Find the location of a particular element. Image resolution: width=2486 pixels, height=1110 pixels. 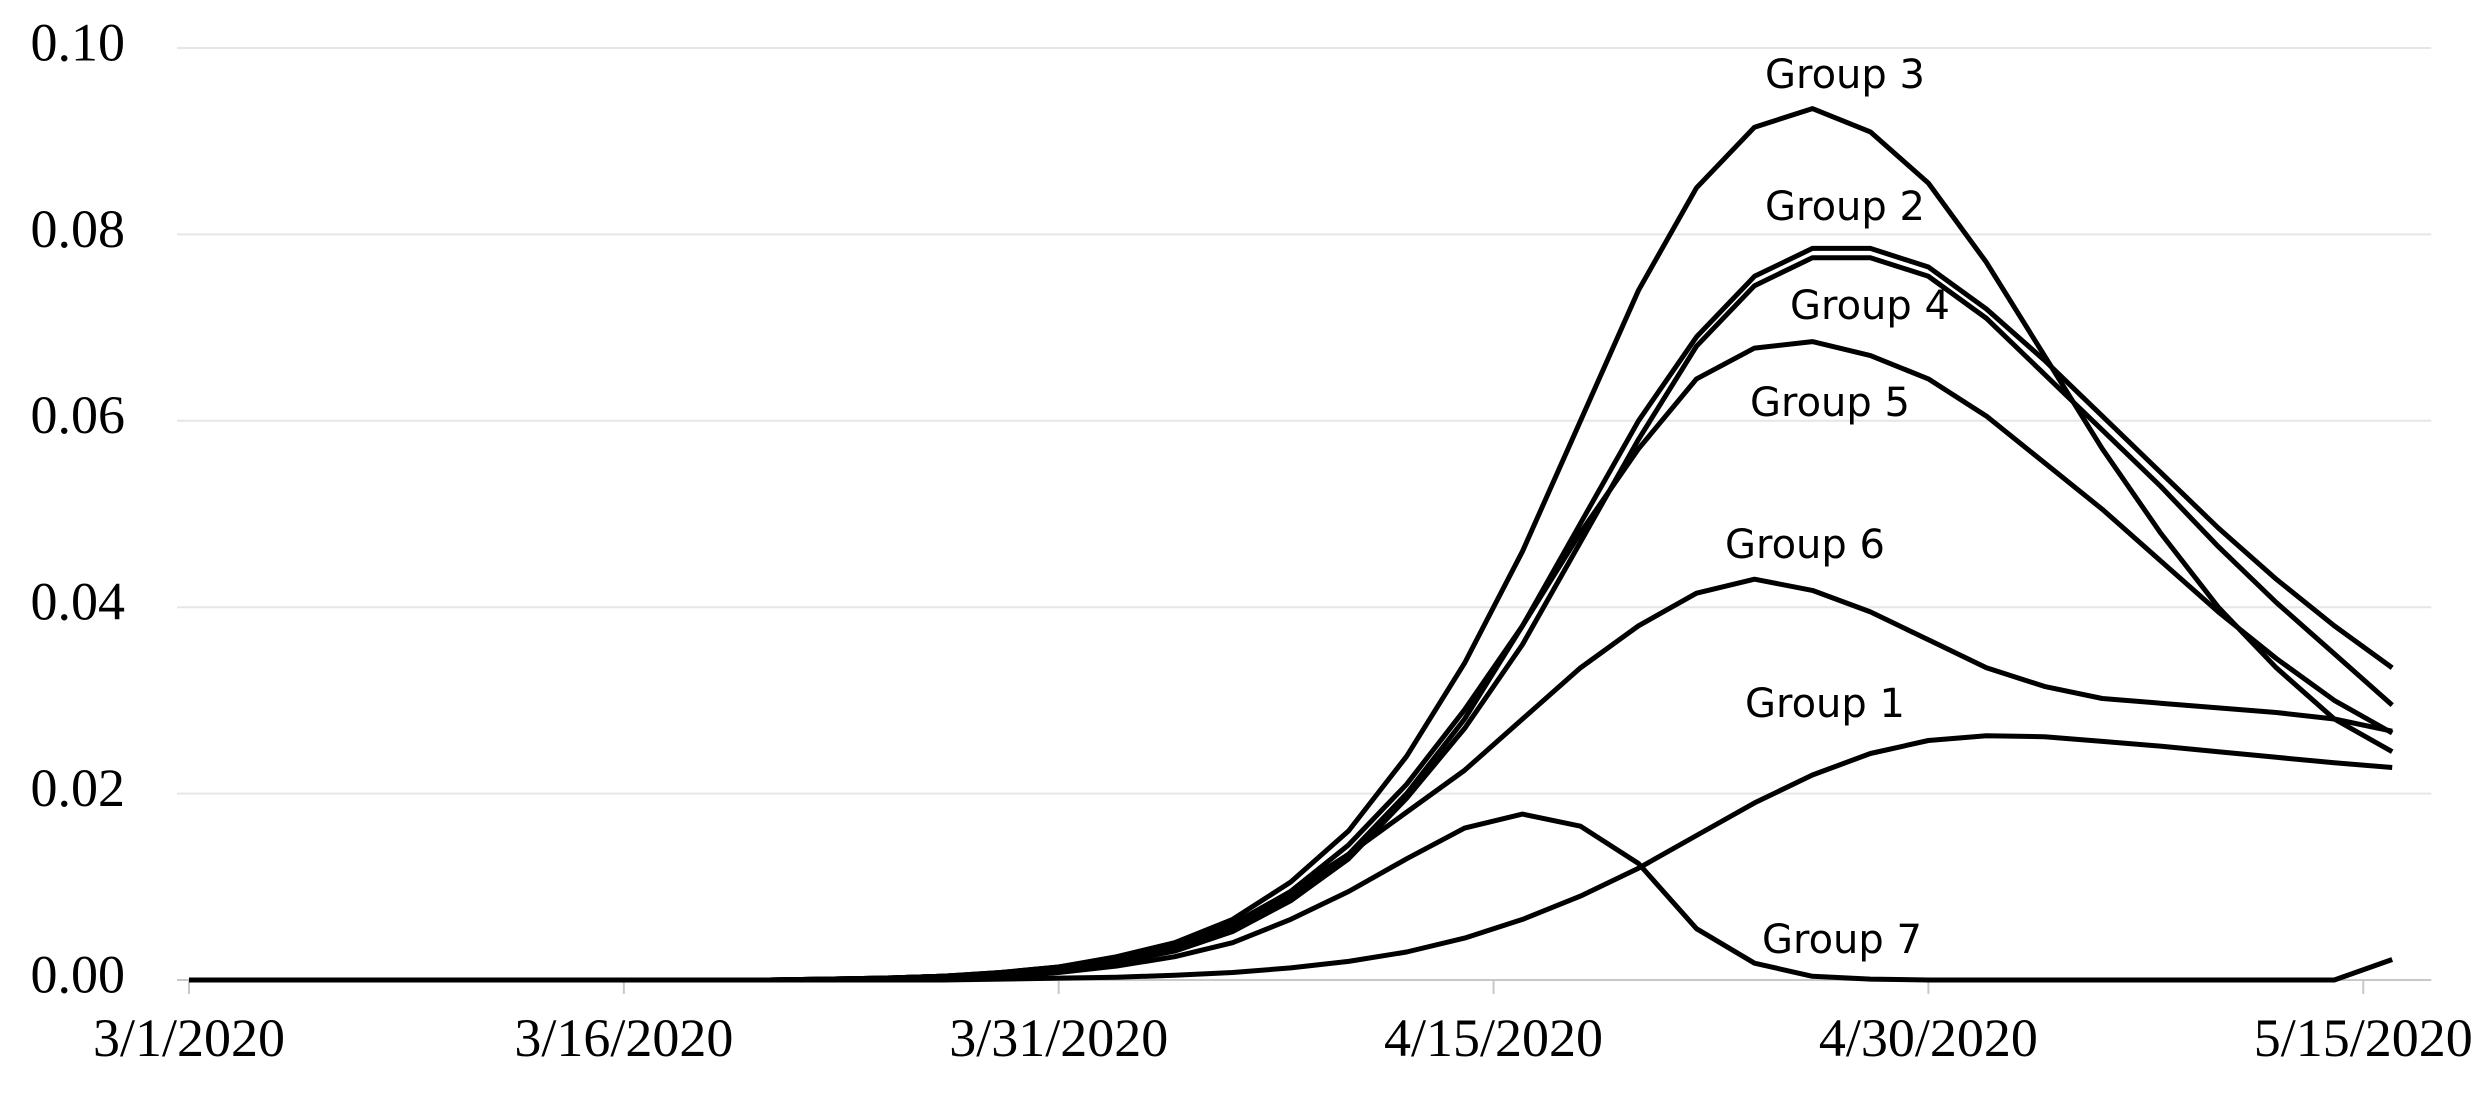

x-tick-label: 5/15/2020 is located at coordinates (2363, 1038).